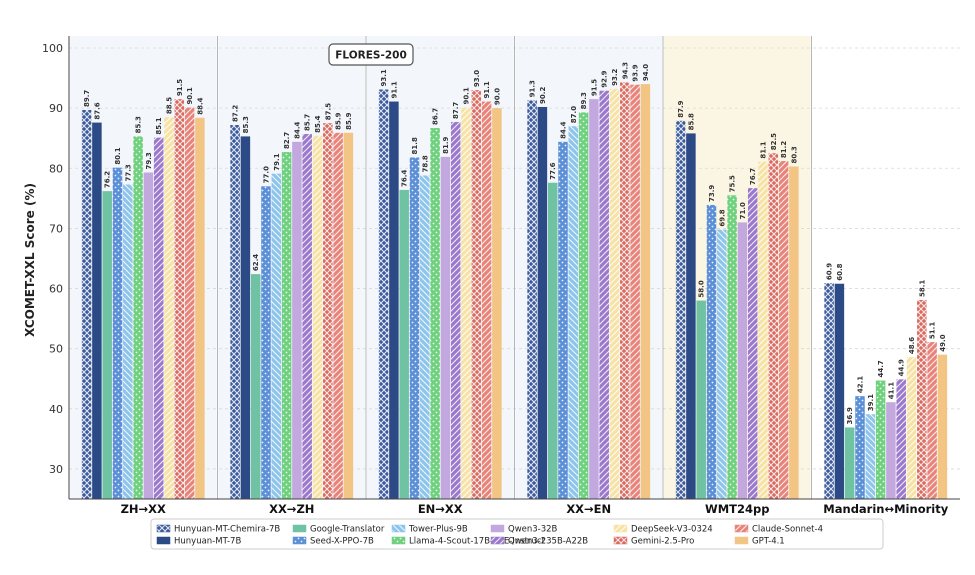  I want to click on bar-hunyuan-mt-chemira-7b-zh-xx, so click(86, 304).